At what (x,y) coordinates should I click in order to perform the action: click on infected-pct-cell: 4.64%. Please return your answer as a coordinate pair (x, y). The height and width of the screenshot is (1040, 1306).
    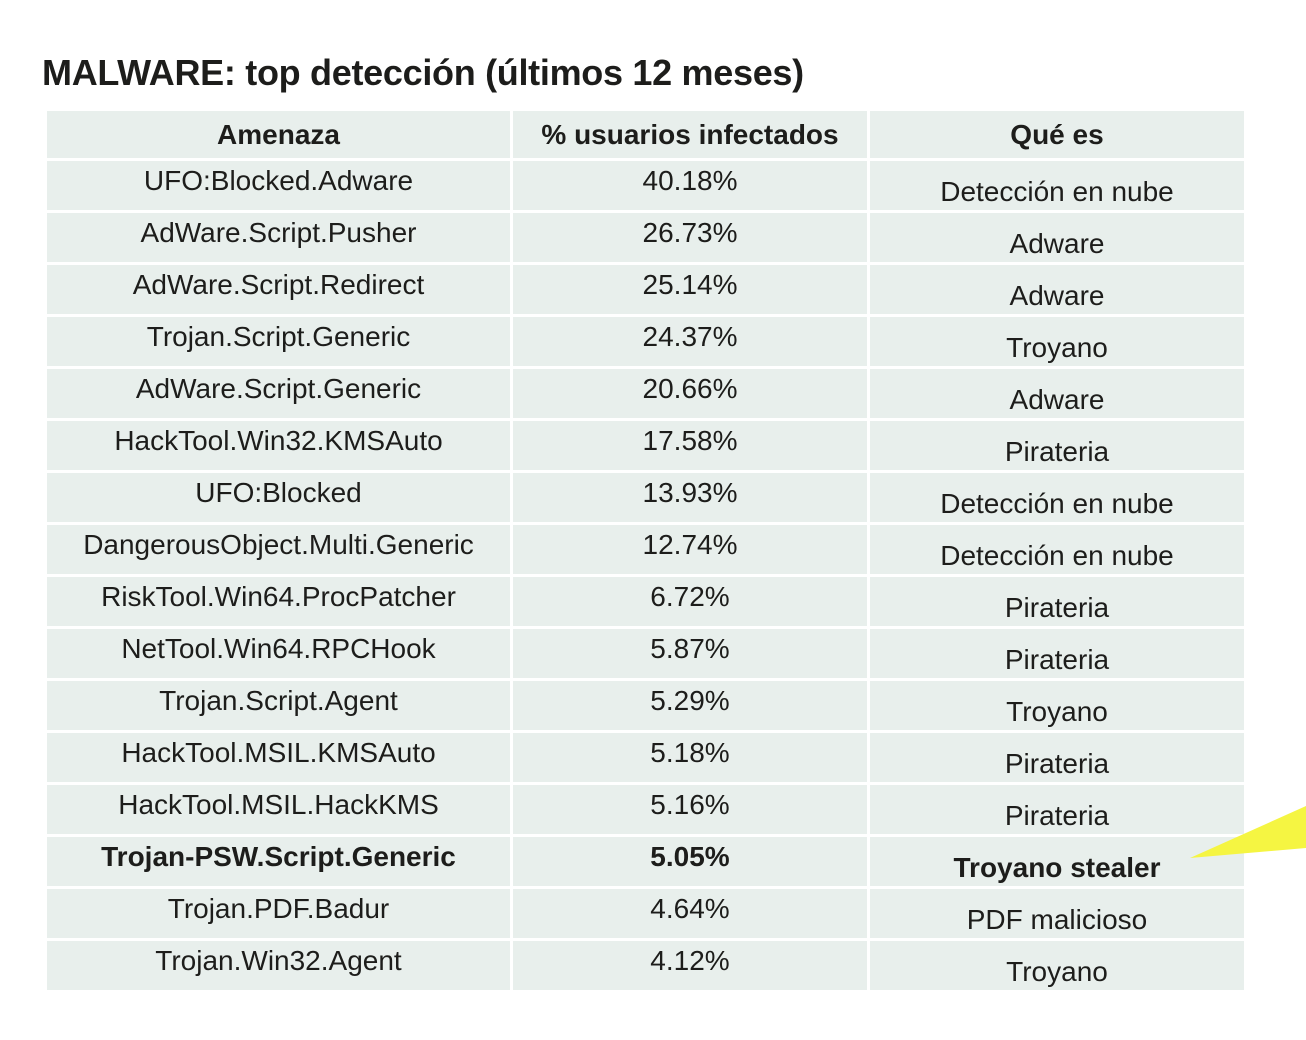
    Looking at the image, I should click on (690, 913).